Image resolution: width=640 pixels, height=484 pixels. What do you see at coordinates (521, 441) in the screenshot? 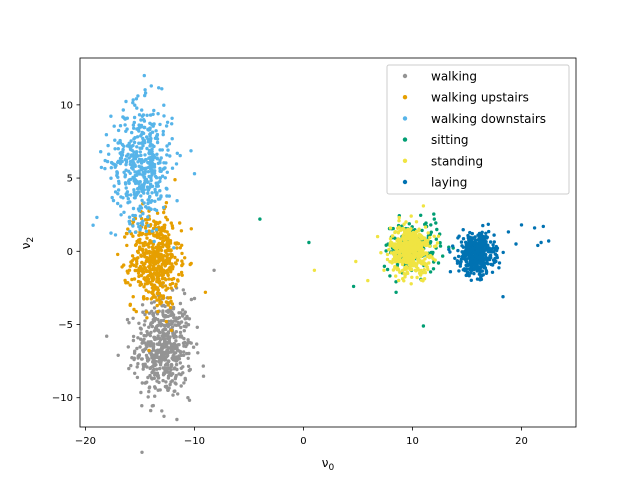
I see `x-tick-label: 20` at bounding box center [521, 441].